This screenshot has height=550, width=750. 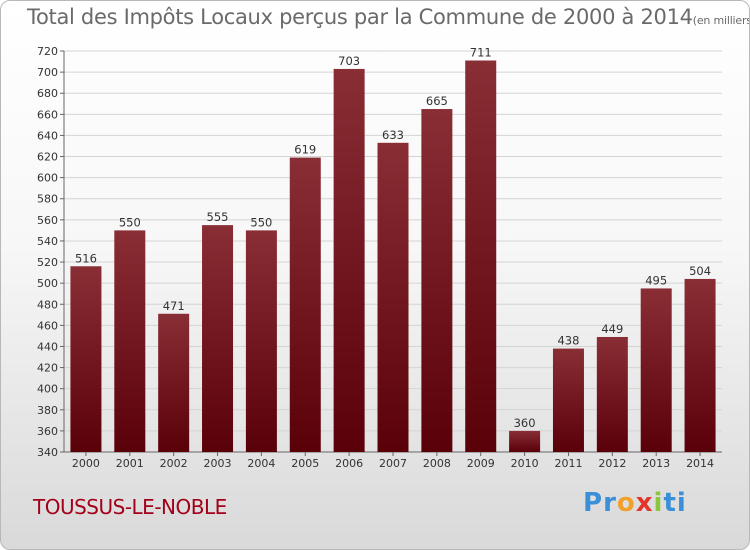 I want to click on x-tick-label: 2010, so click(x=525, y=463).